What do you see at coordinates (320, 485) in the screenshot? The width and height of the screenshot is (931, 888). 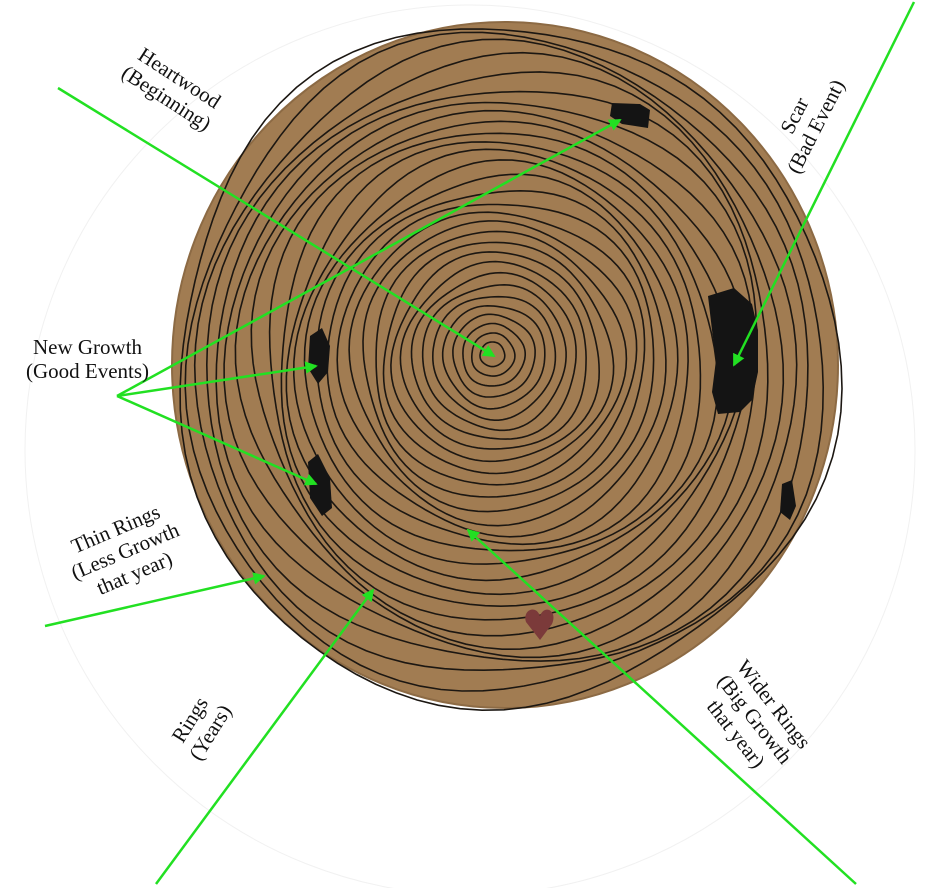 I see `growth-mark-lower` at bounding box center [320, 485].